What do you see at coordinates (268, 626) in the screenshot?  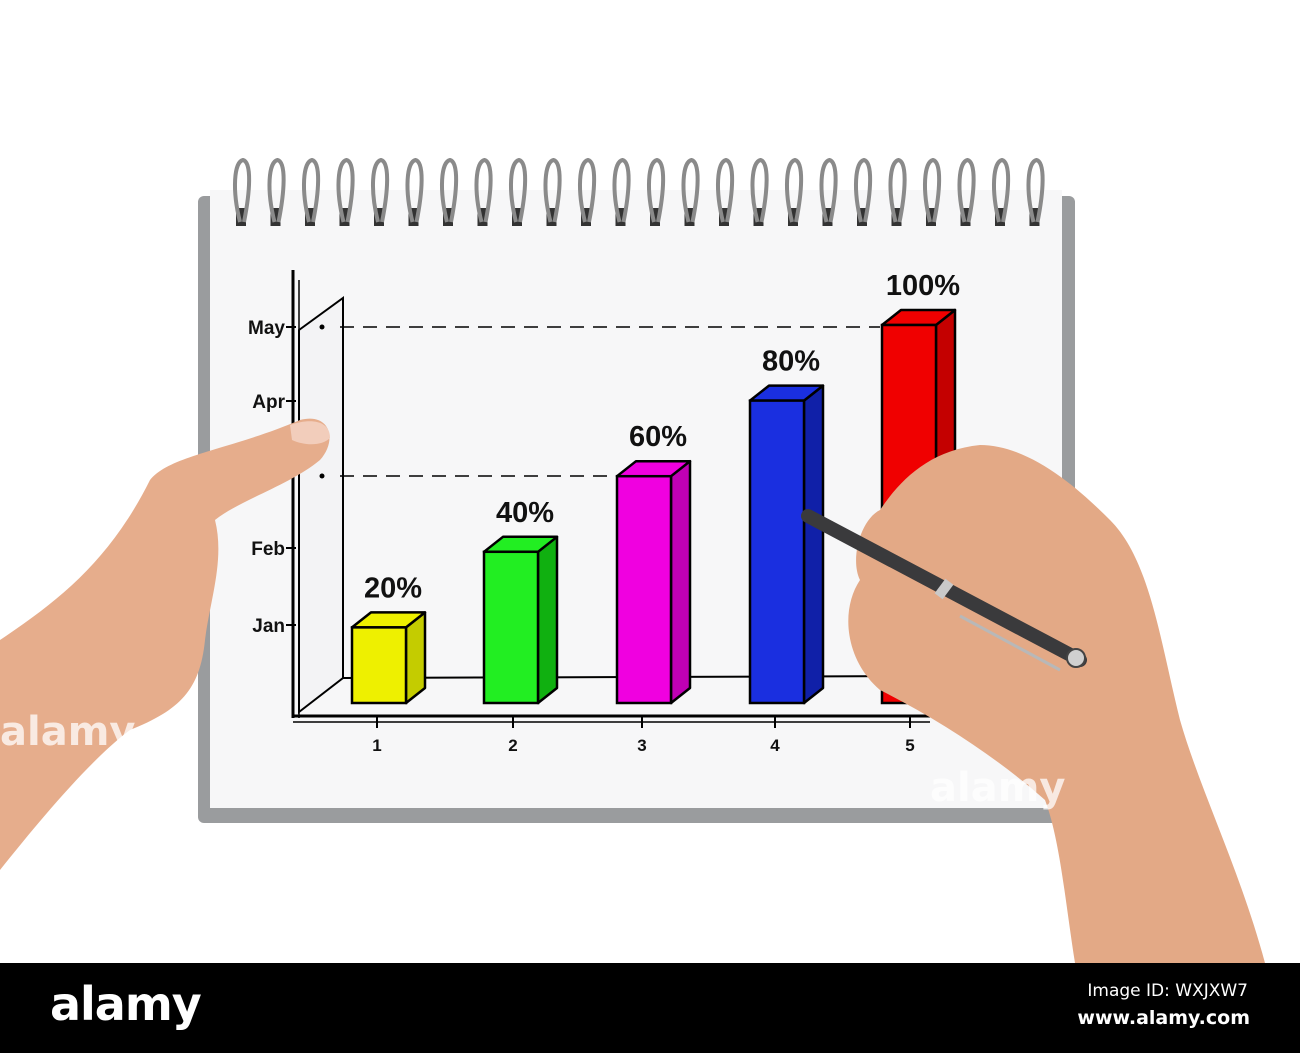 I see `y-tick-label: Jan` at bounding box center [268, 626].